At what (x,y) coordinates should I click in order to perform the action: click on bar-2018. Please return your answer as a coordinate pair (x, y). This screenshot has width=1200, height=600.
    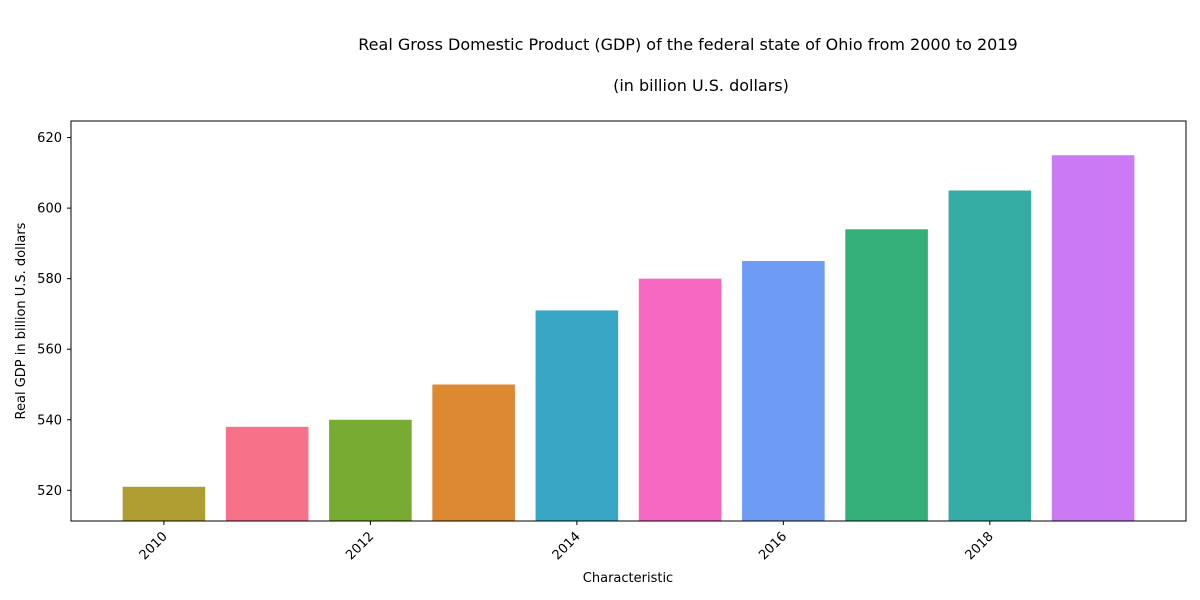
    Looking at the image, I should click on (990, 356).